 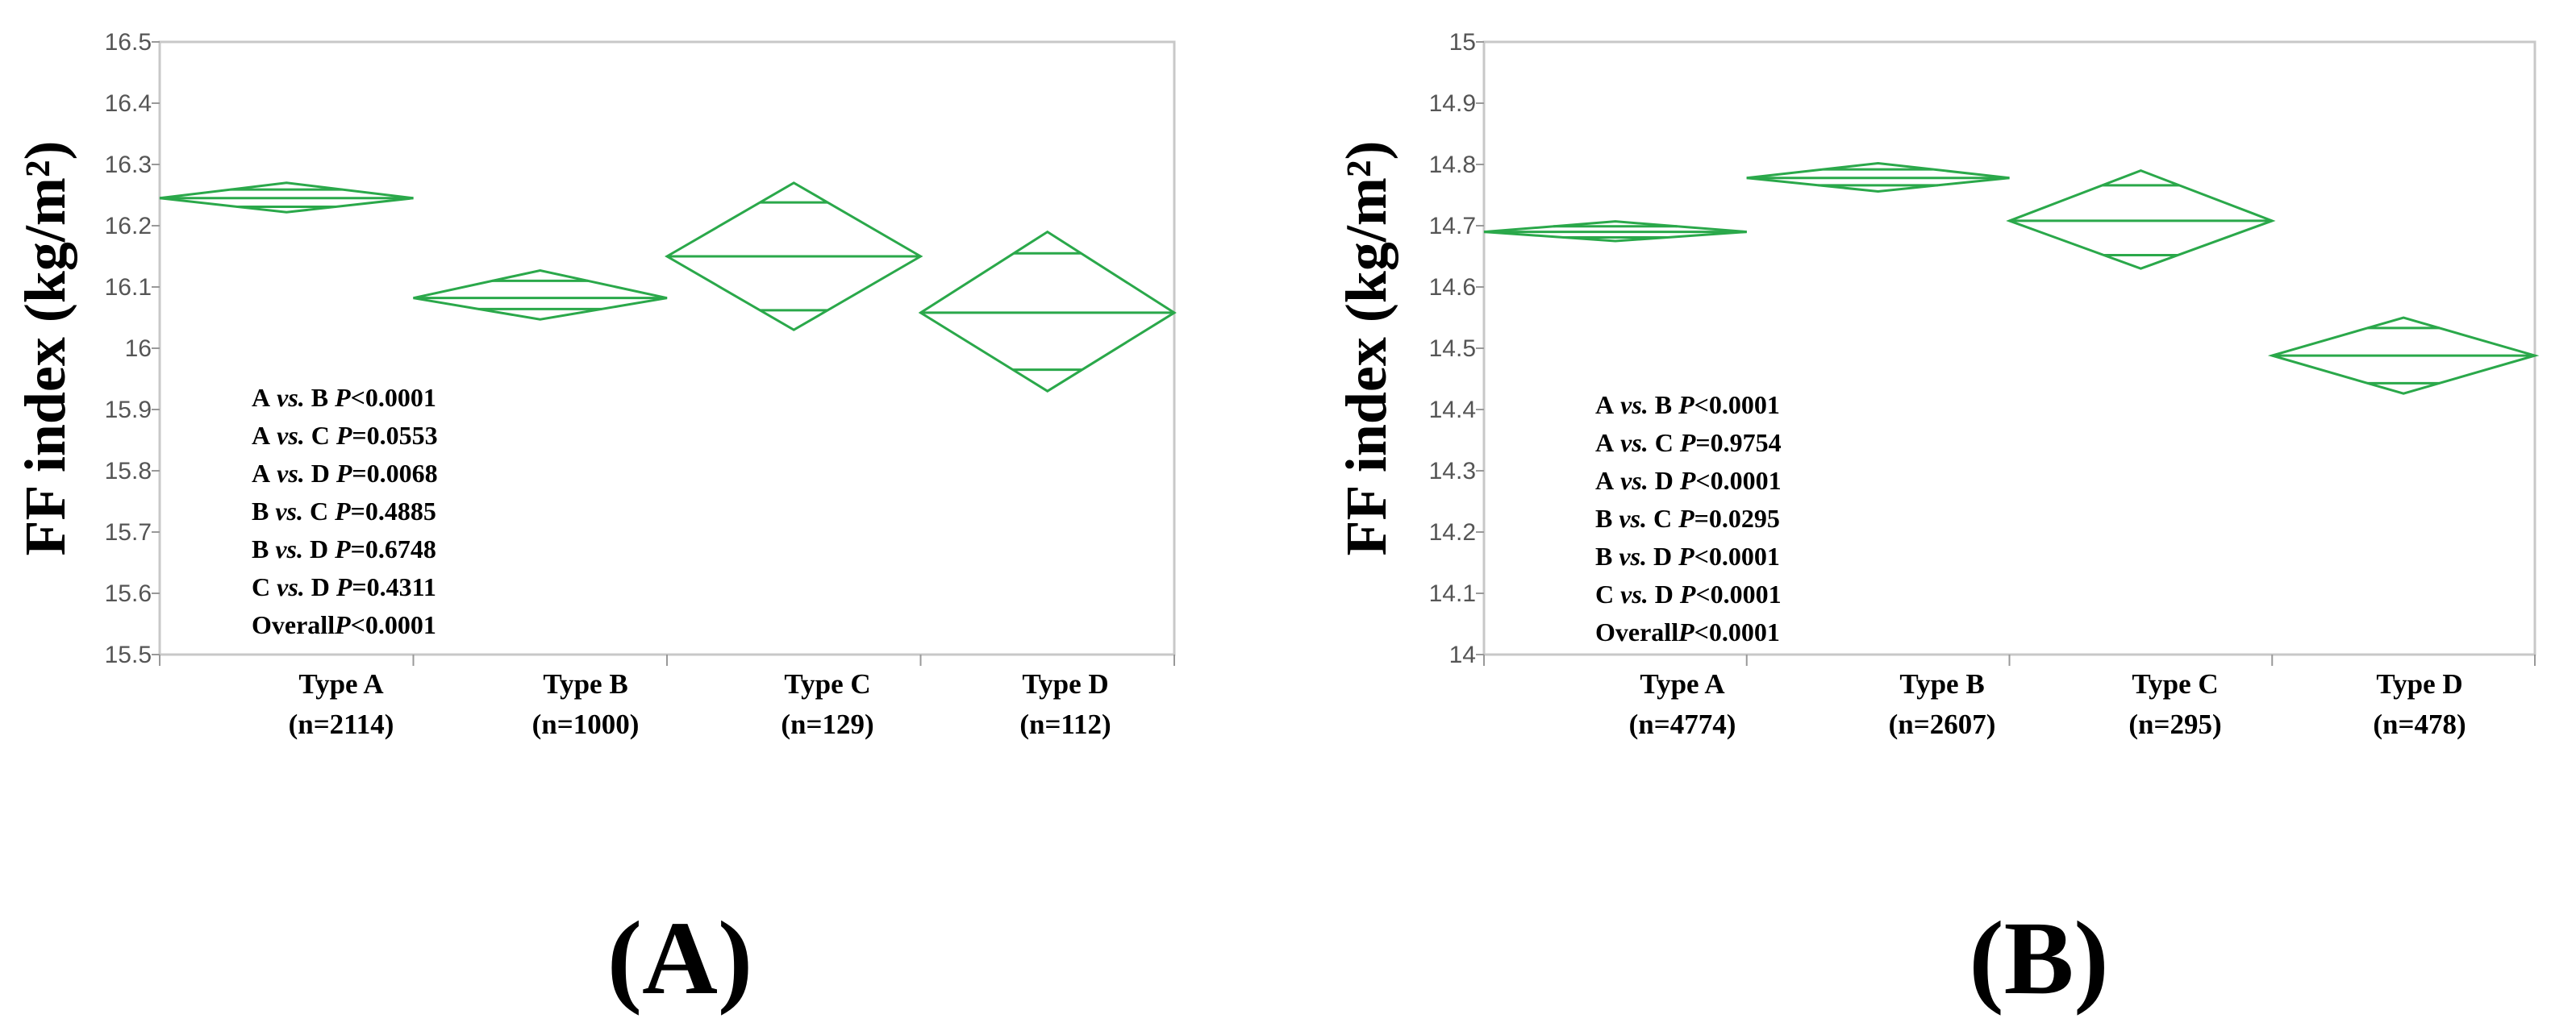 What do you see at coordinates (128, 42) in the screenshot?
I see `y-tick-label: 16.5` at bounding box center [128, 42].